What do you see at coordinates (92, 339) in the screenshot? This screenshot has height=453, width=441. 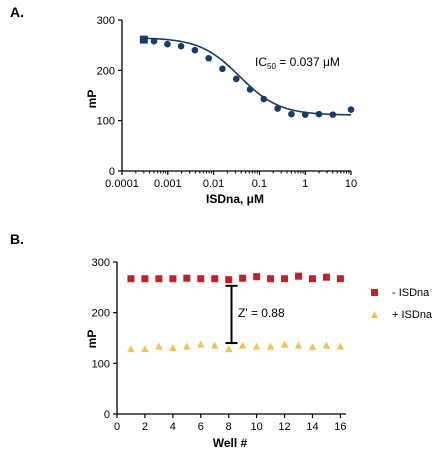 I see `chart-b-y-axis-title: mP` at bounding box center [92, 339].